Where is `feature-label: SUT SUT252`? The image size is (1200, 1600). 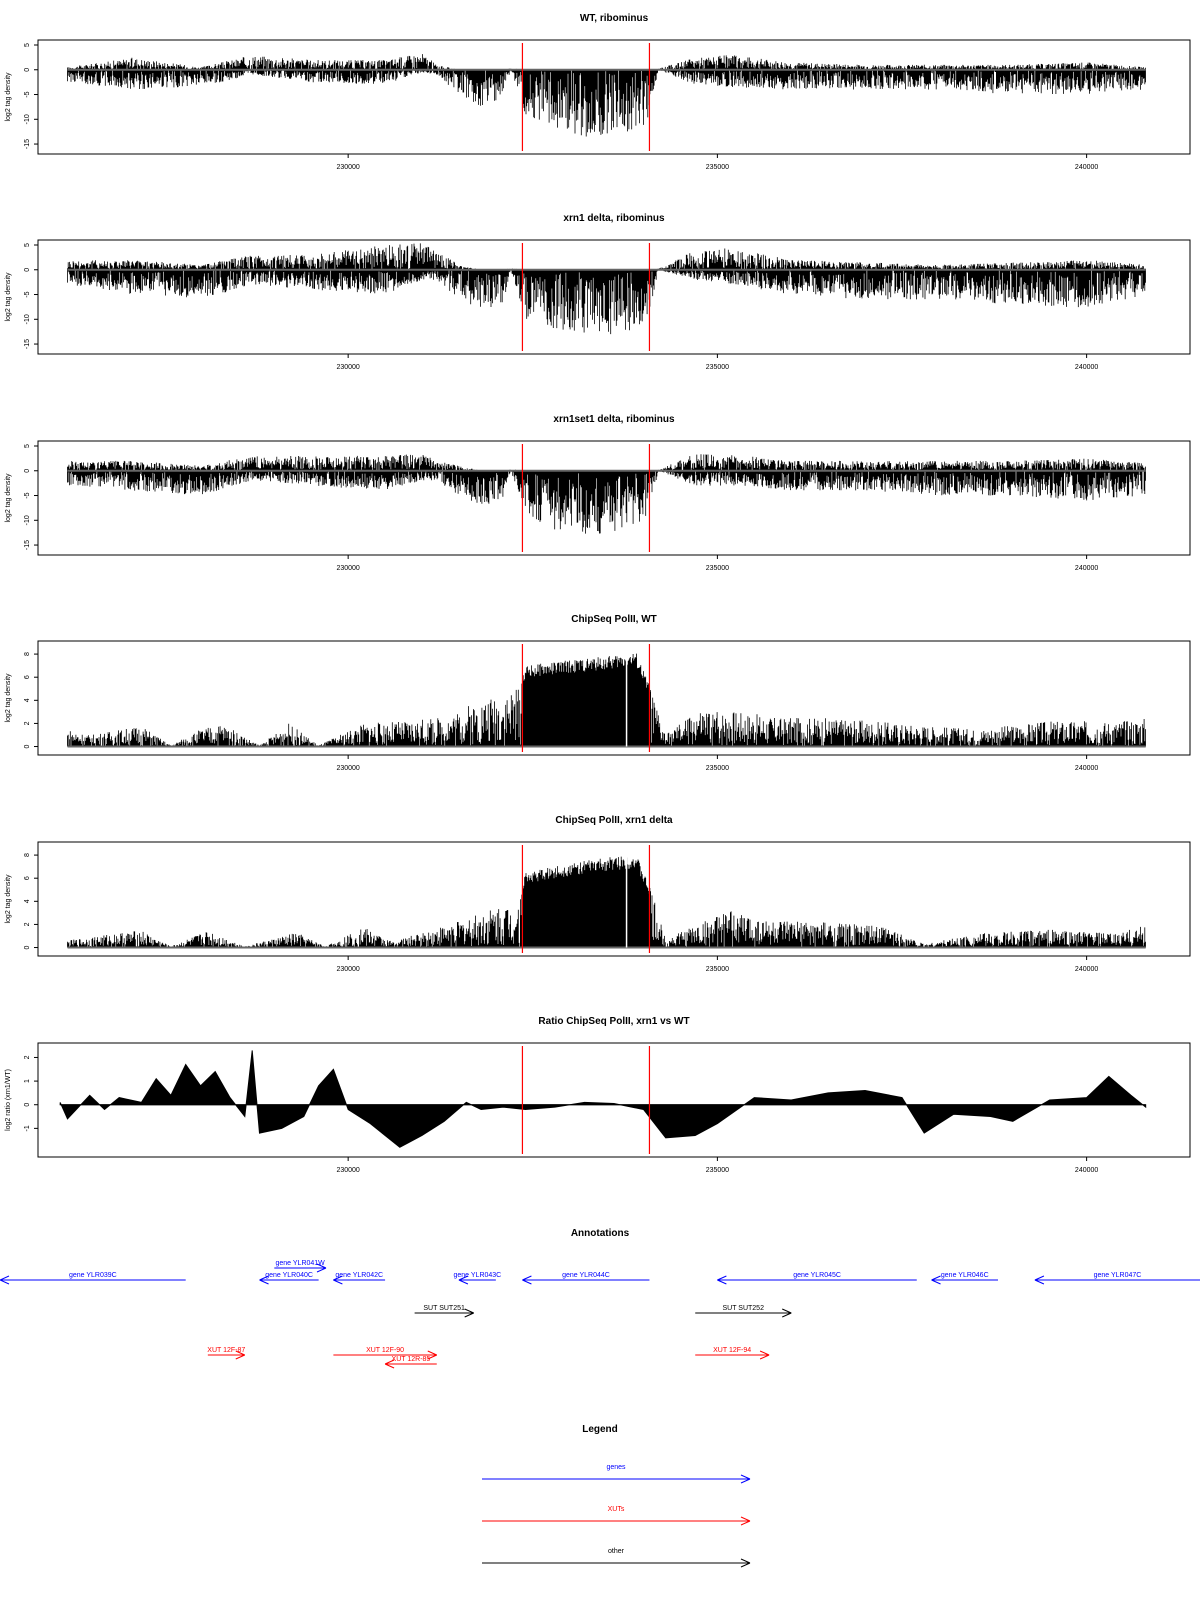
feature-label: SUT SUT252 is located at coordinates (743, 1308).